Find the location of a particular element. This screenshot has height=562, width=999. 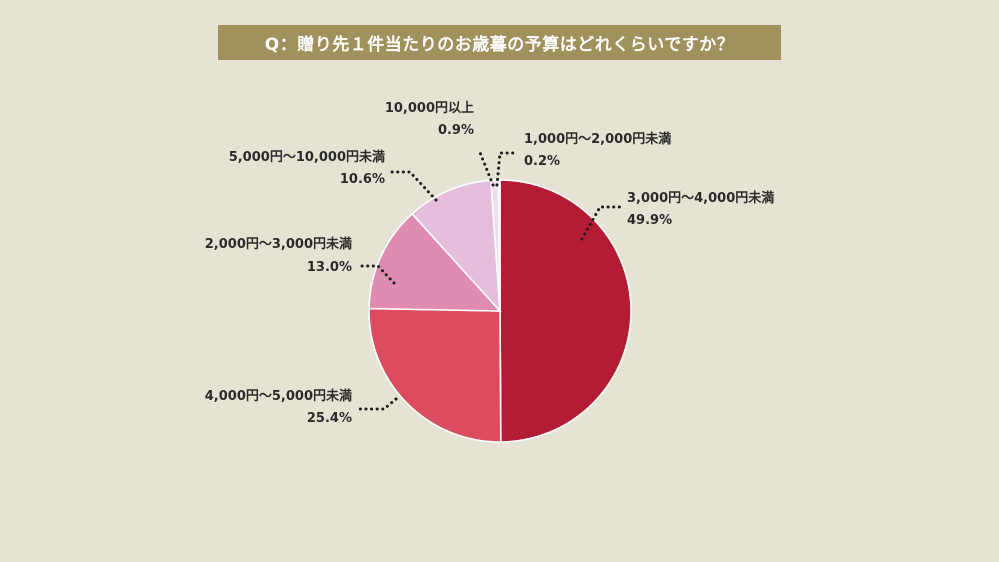

leader-lines is located at coordinates (489, 279).